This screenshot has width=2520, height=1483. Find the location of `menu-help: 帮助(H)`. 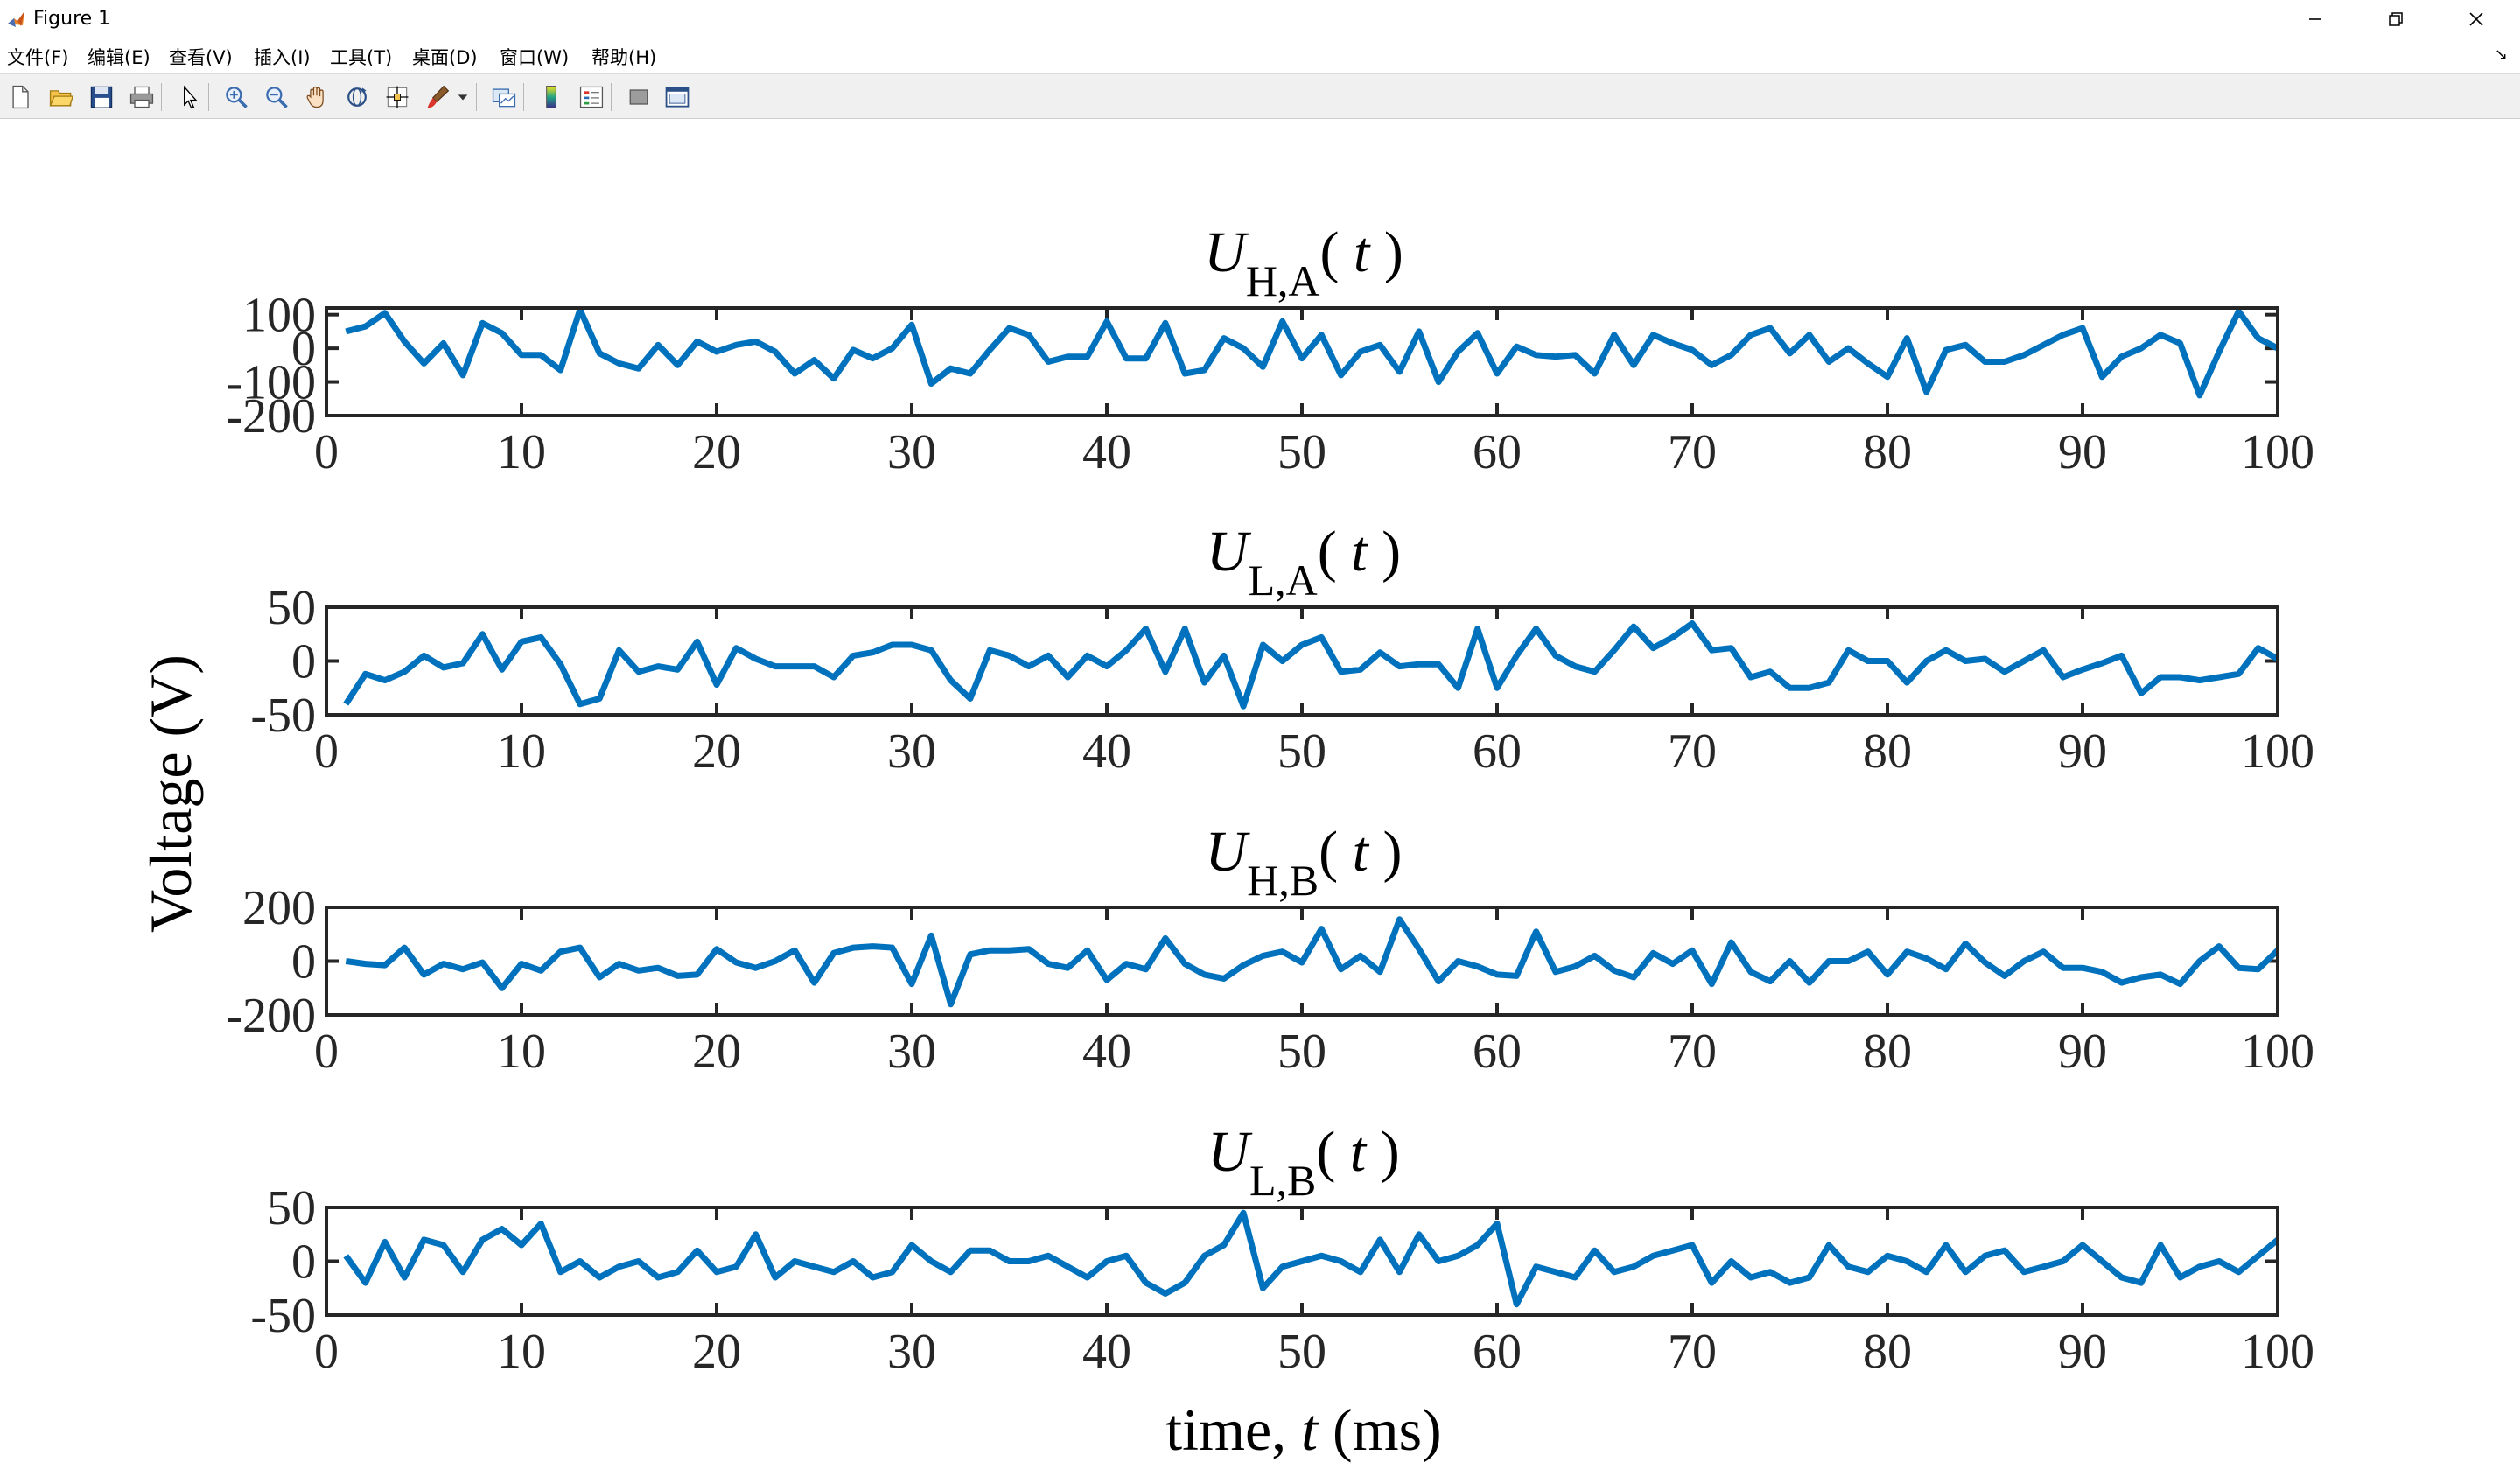

menu-help: 帮助(H) is located at coordinates (624, 57).